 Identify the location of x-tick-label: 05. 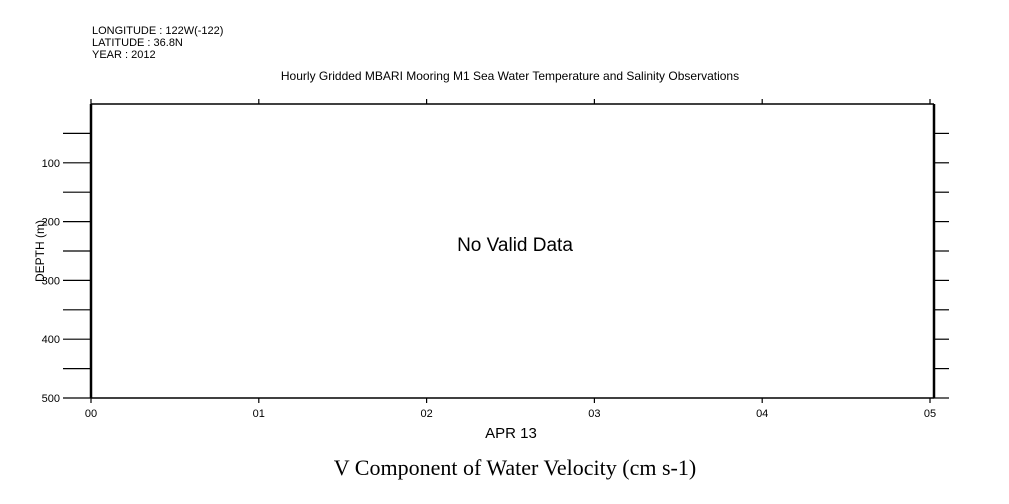
(930, 414).